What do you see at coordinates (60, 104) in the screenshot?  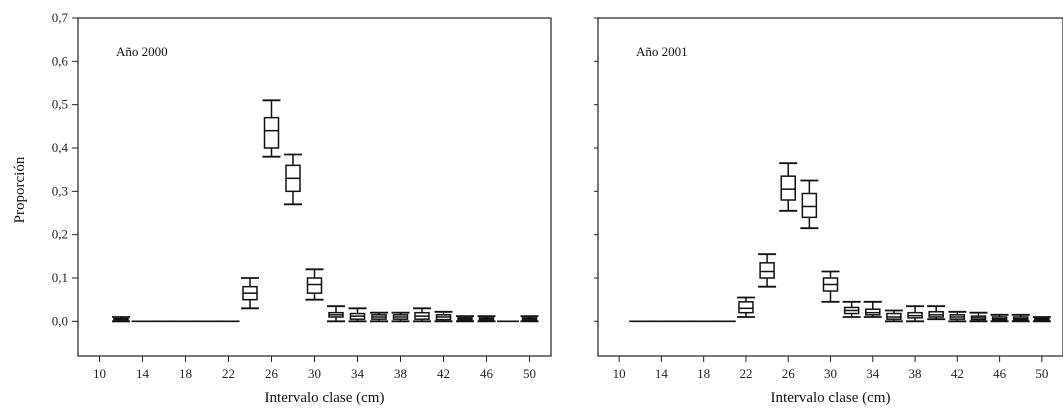 I see `y-tick-label: 0,5` at bounding box center [60, 104].